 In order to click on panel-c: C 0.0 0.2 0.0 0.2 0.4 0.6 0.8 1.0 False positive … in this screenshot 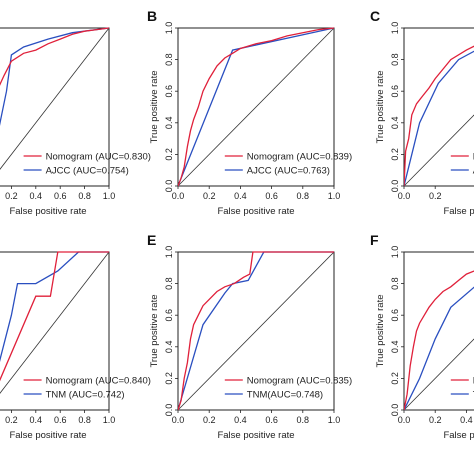, I will do `click(422, 112)`.